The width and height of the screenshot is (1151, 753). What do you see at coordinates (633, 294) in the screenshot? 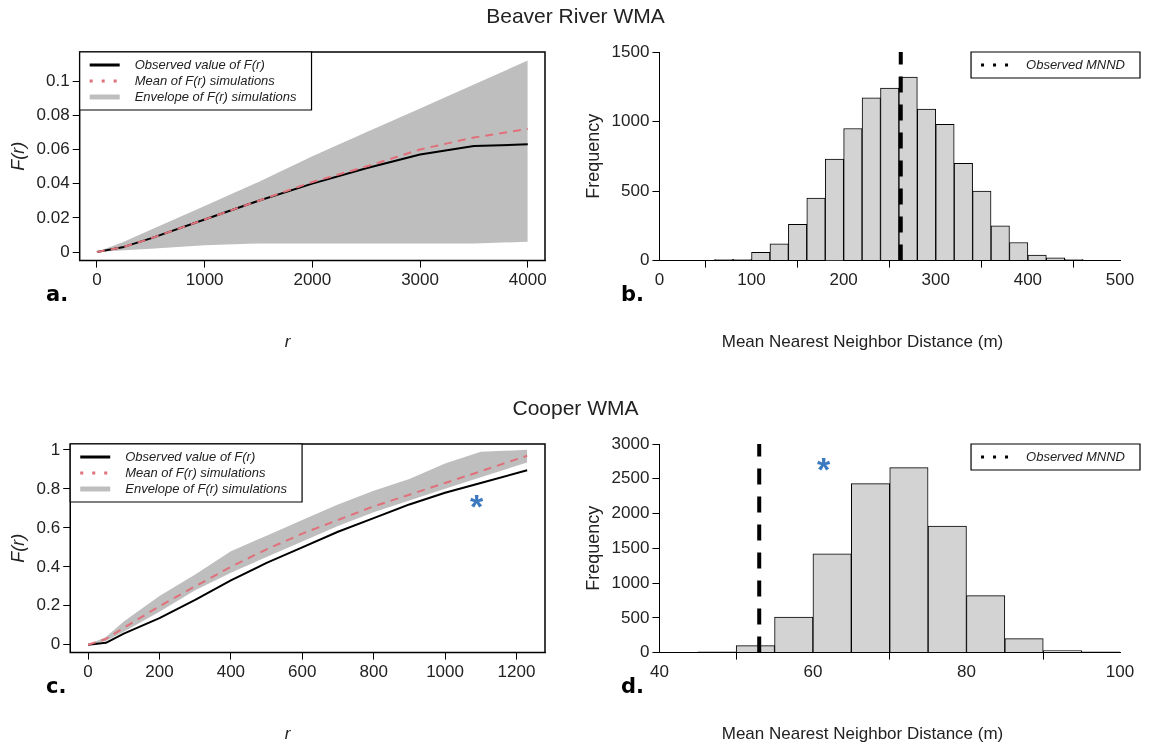
I see `text: b.` at bounding box center [633, 294].